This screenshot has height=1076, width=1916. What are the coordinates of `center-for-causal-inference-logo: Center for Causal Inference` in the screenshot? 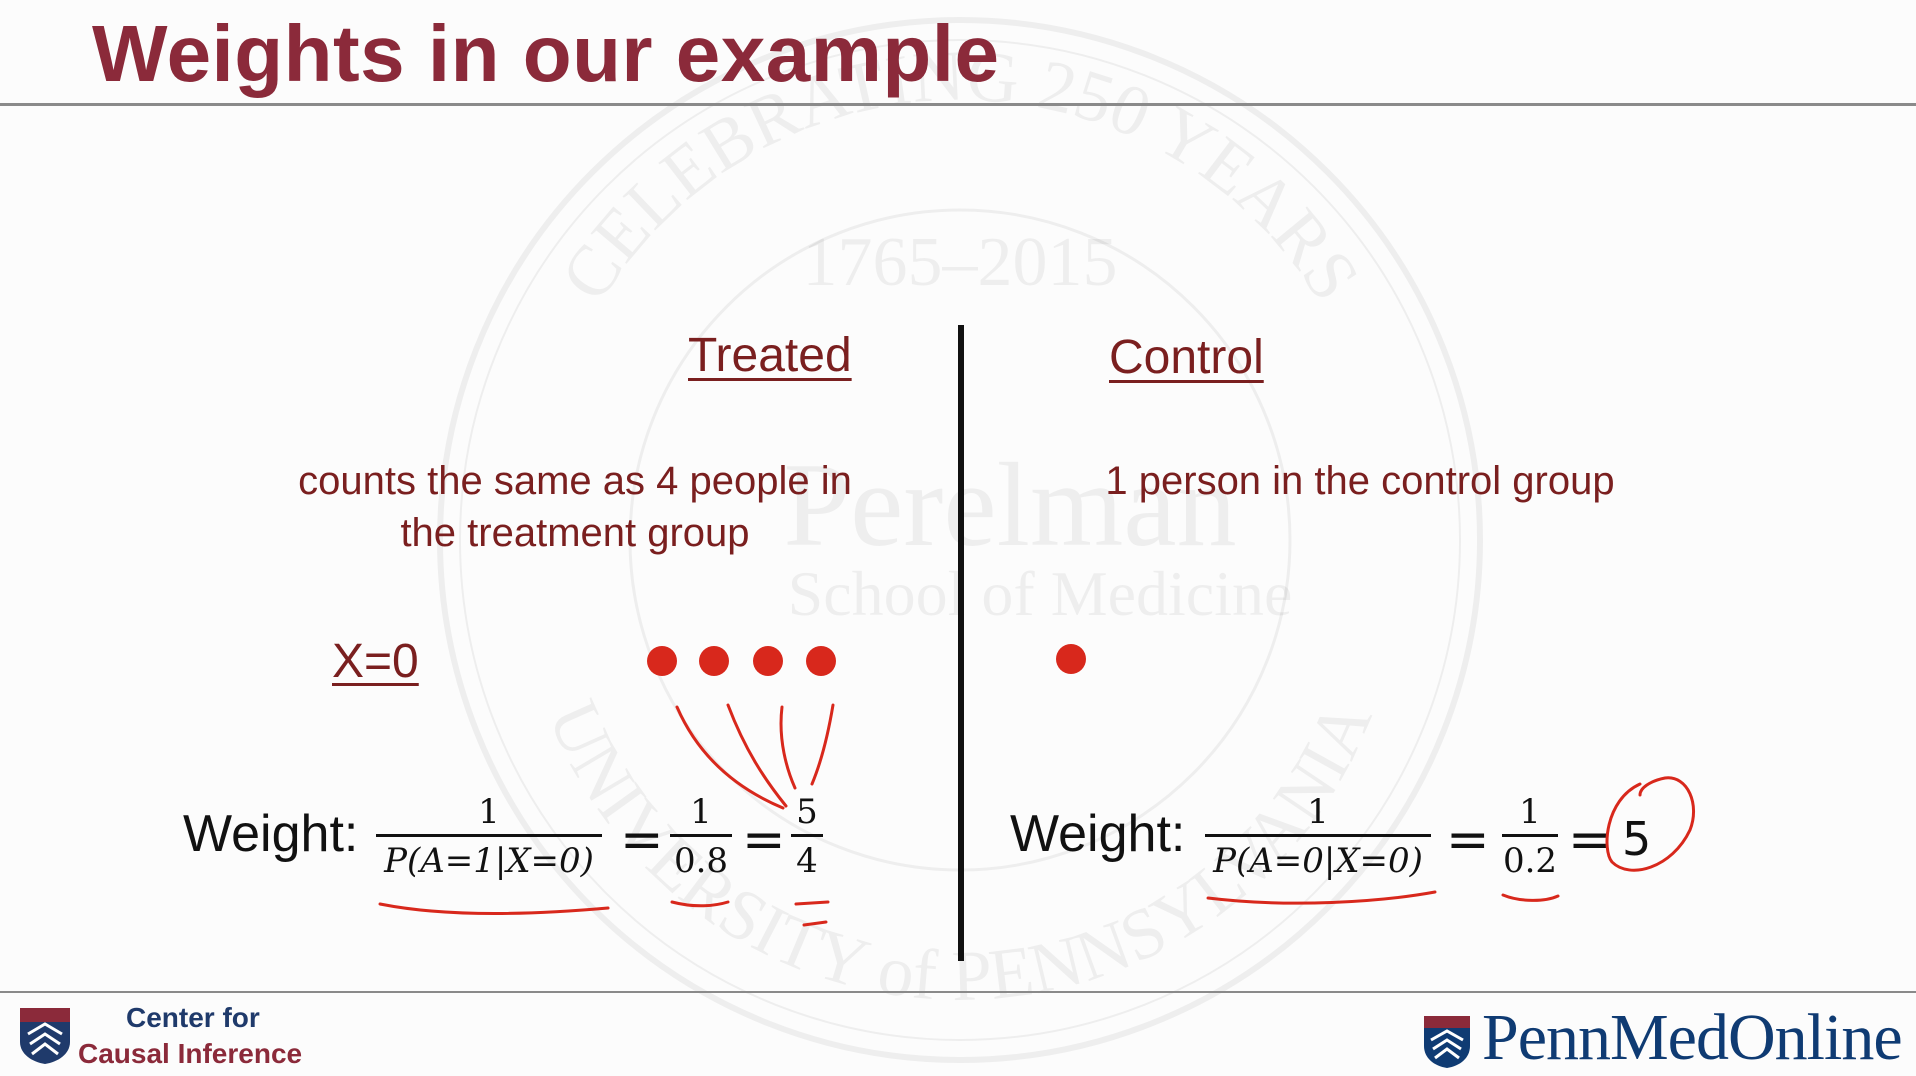 It's located at (190, 1036).